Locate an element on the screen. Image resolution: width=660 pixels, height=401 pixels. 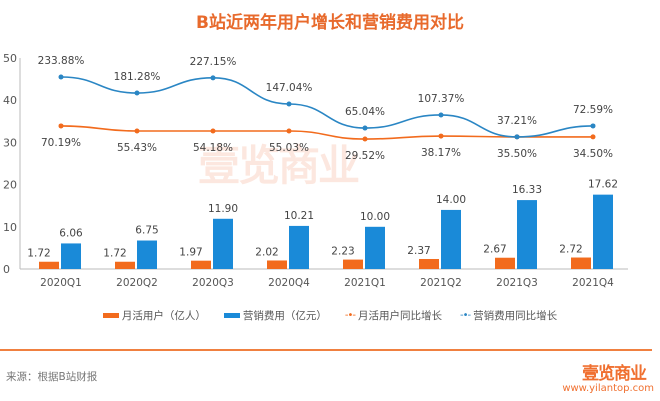
line-data-label: 34.50% is located at coordinates (593, 154).